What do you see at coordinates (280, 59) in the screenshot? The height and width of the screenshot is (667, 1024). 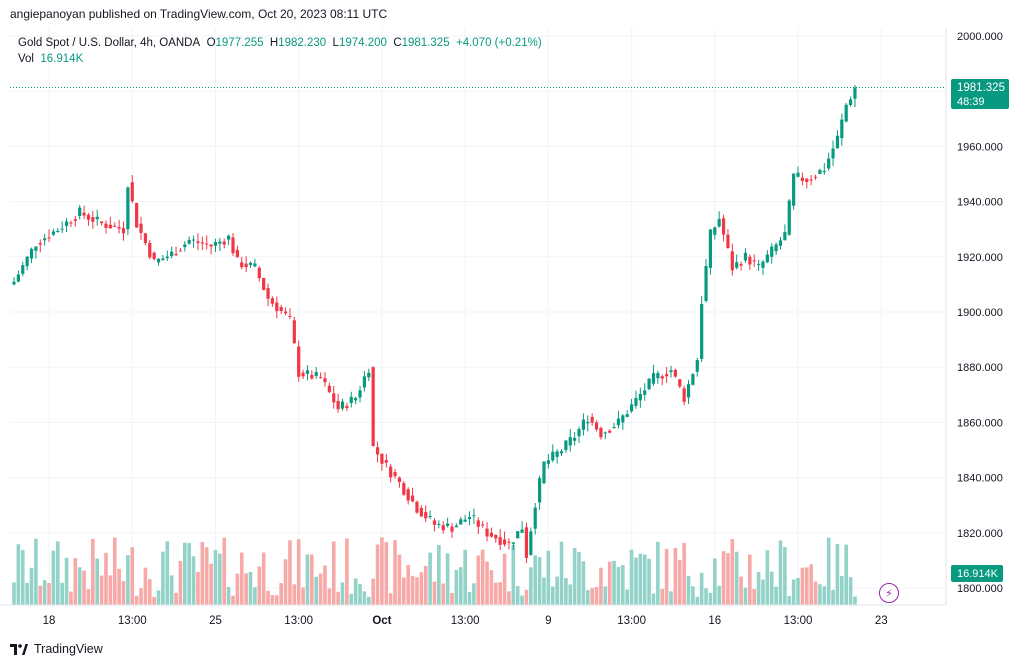 I see `legend-volume-row: Vol 16.914K` at bounding box center [280, 59].